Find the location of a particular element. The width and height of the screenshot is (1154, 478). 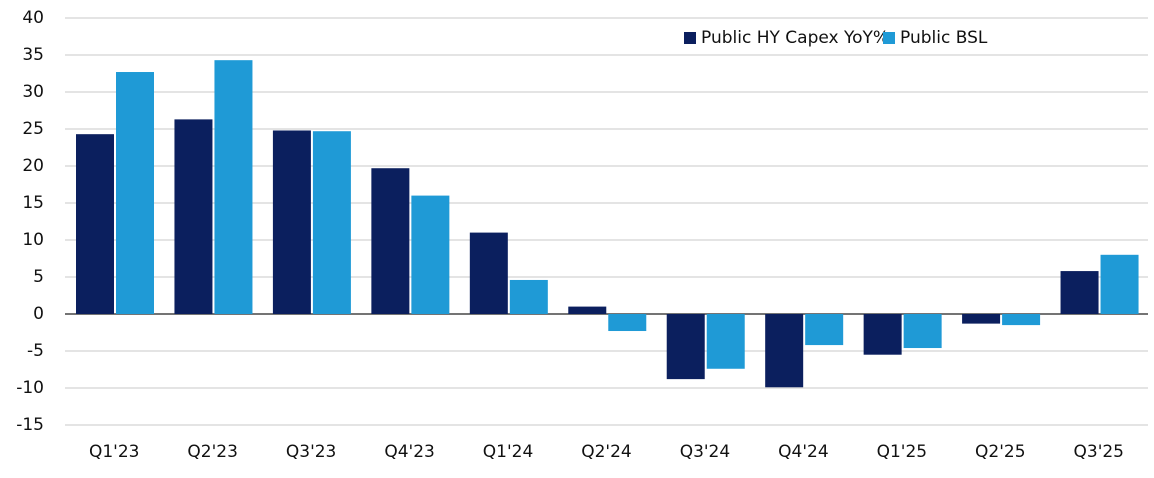

y-tick-label: 0 is located at coordinates (38, 314).